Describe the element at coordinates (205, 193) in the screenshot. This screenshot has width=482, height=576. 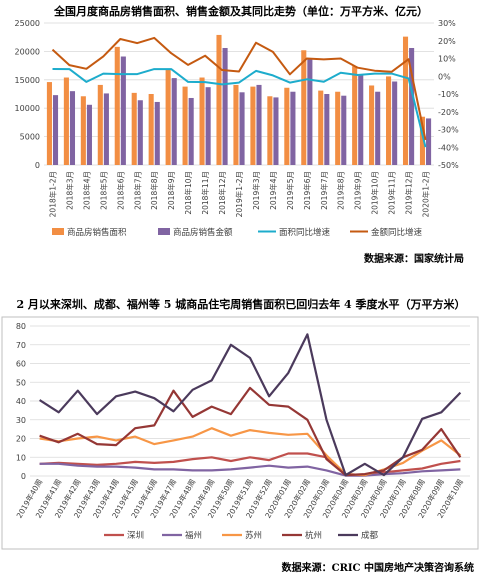
I see `chart1-xtick-label: 2018年11月` at that location.